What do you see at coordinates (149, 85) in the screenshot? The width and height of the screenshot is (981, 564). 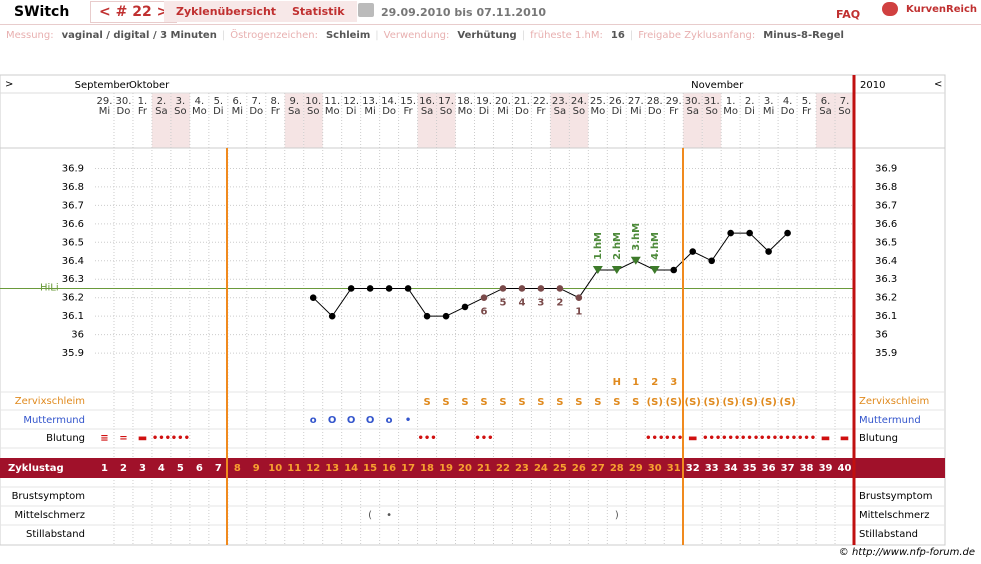 I see `month-label: Oktober` at bounding box center [149, 85].